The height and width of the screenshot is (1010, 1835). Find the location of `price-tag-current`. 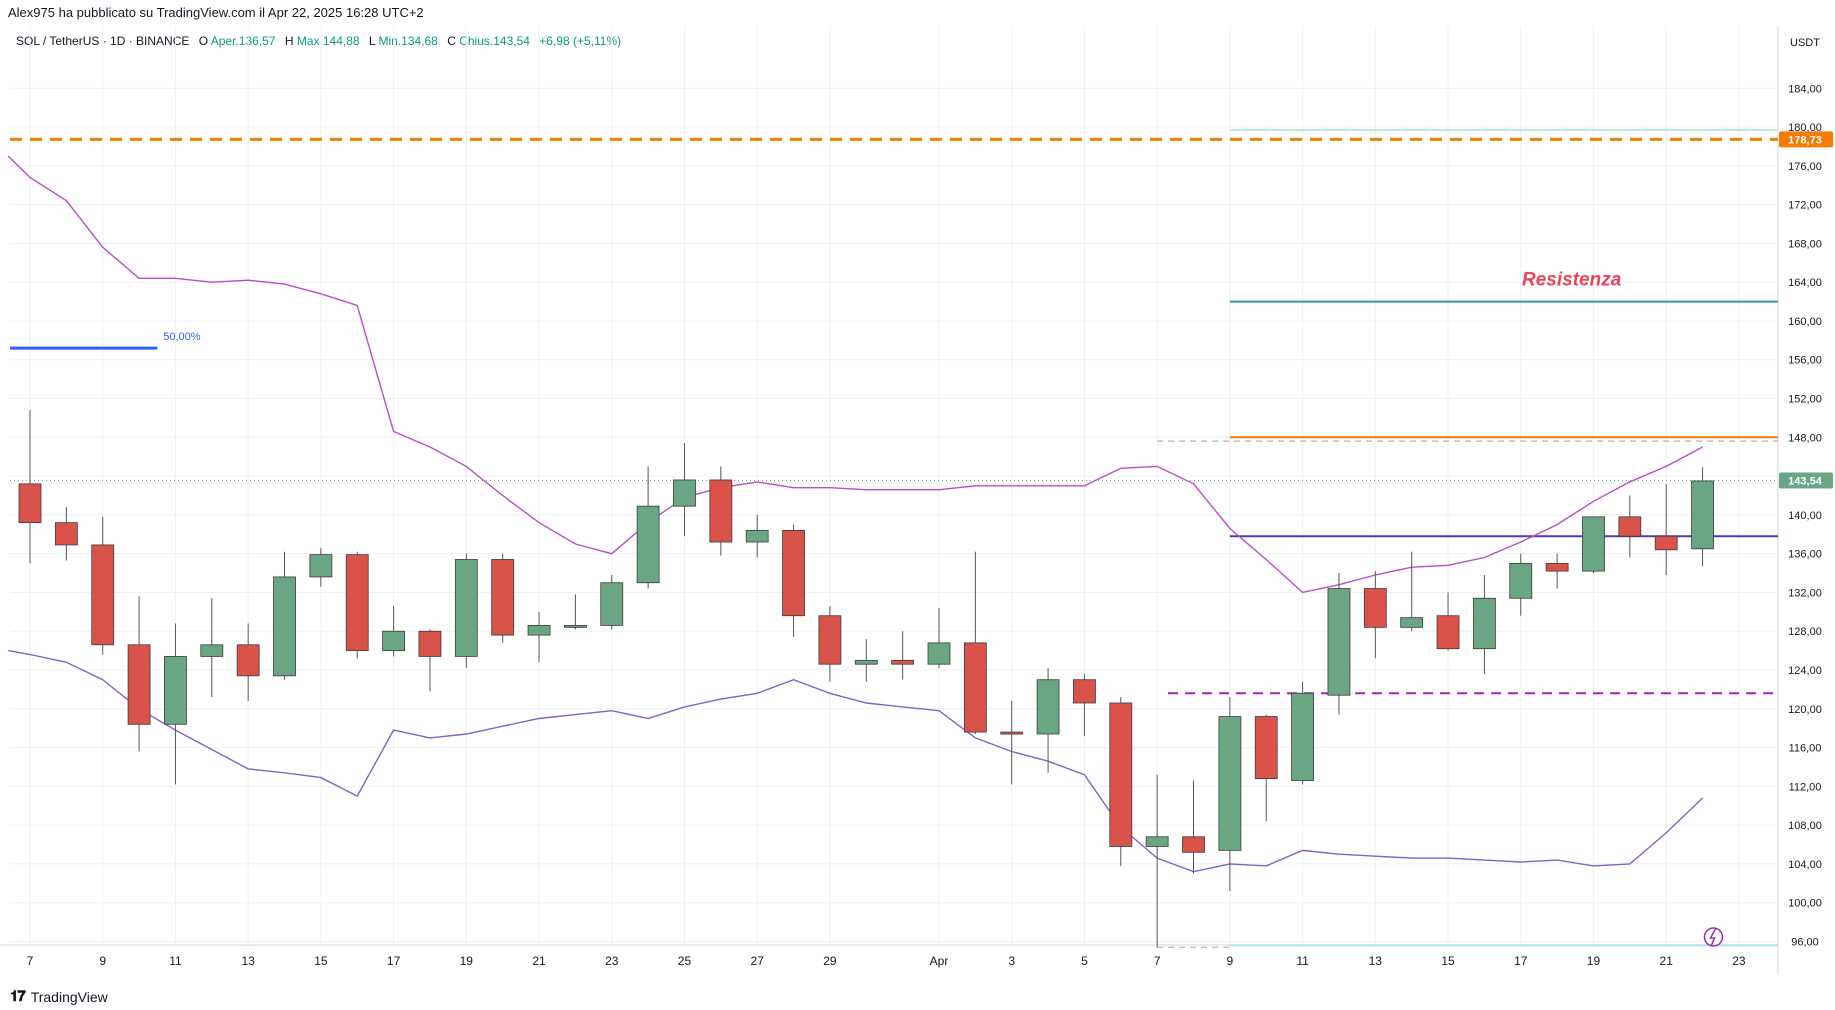

price-tag-current is located at coordinates (1806, 480).